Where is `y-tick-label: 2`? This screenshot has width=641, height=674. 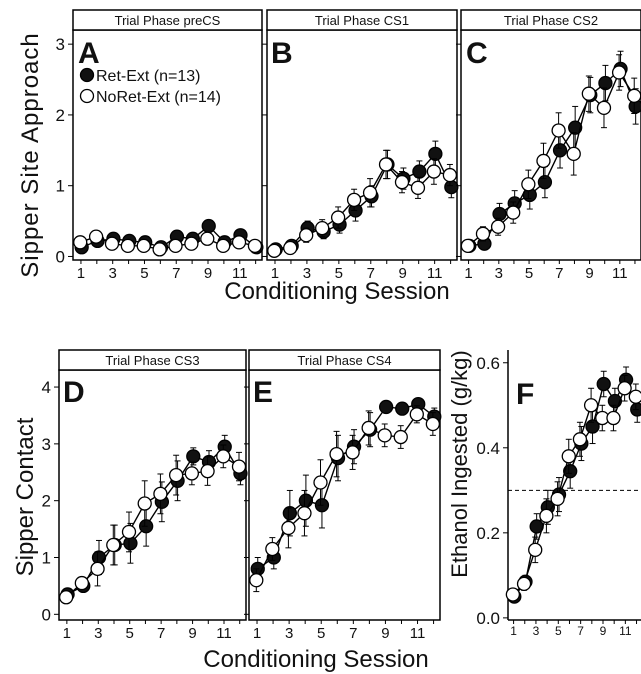 y-tick-label: 2 is located at coordinates (60, 115).